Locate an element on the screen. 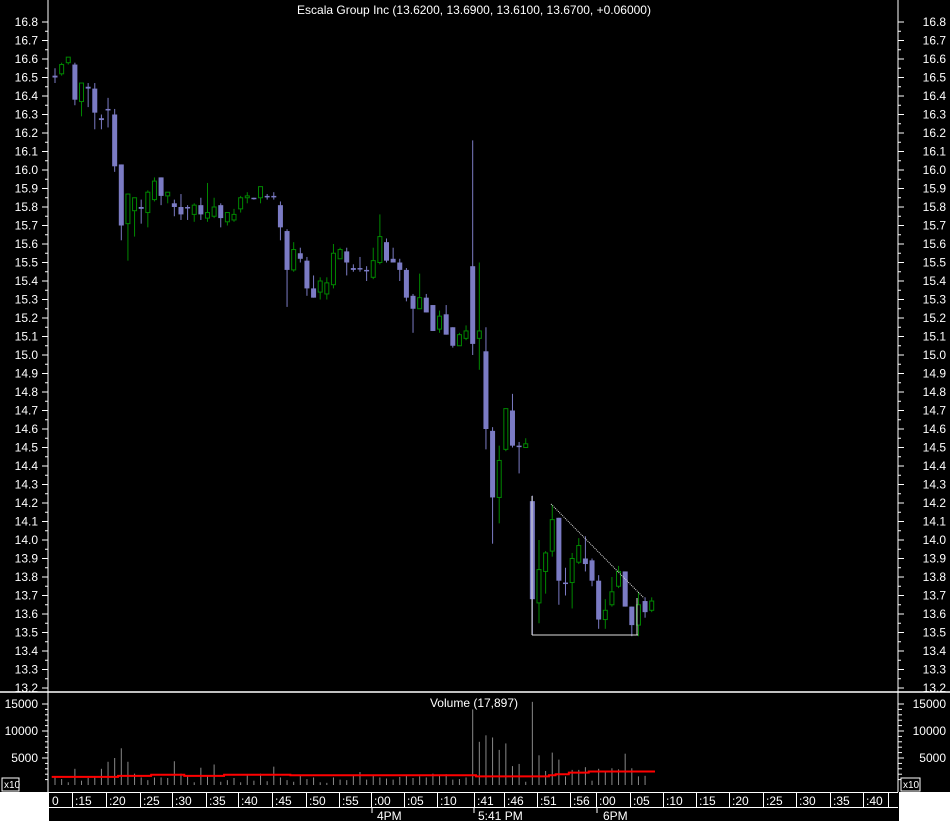 The image size is (950, 821). left-price-label: 15.2 is located at coordinates (27, 318).